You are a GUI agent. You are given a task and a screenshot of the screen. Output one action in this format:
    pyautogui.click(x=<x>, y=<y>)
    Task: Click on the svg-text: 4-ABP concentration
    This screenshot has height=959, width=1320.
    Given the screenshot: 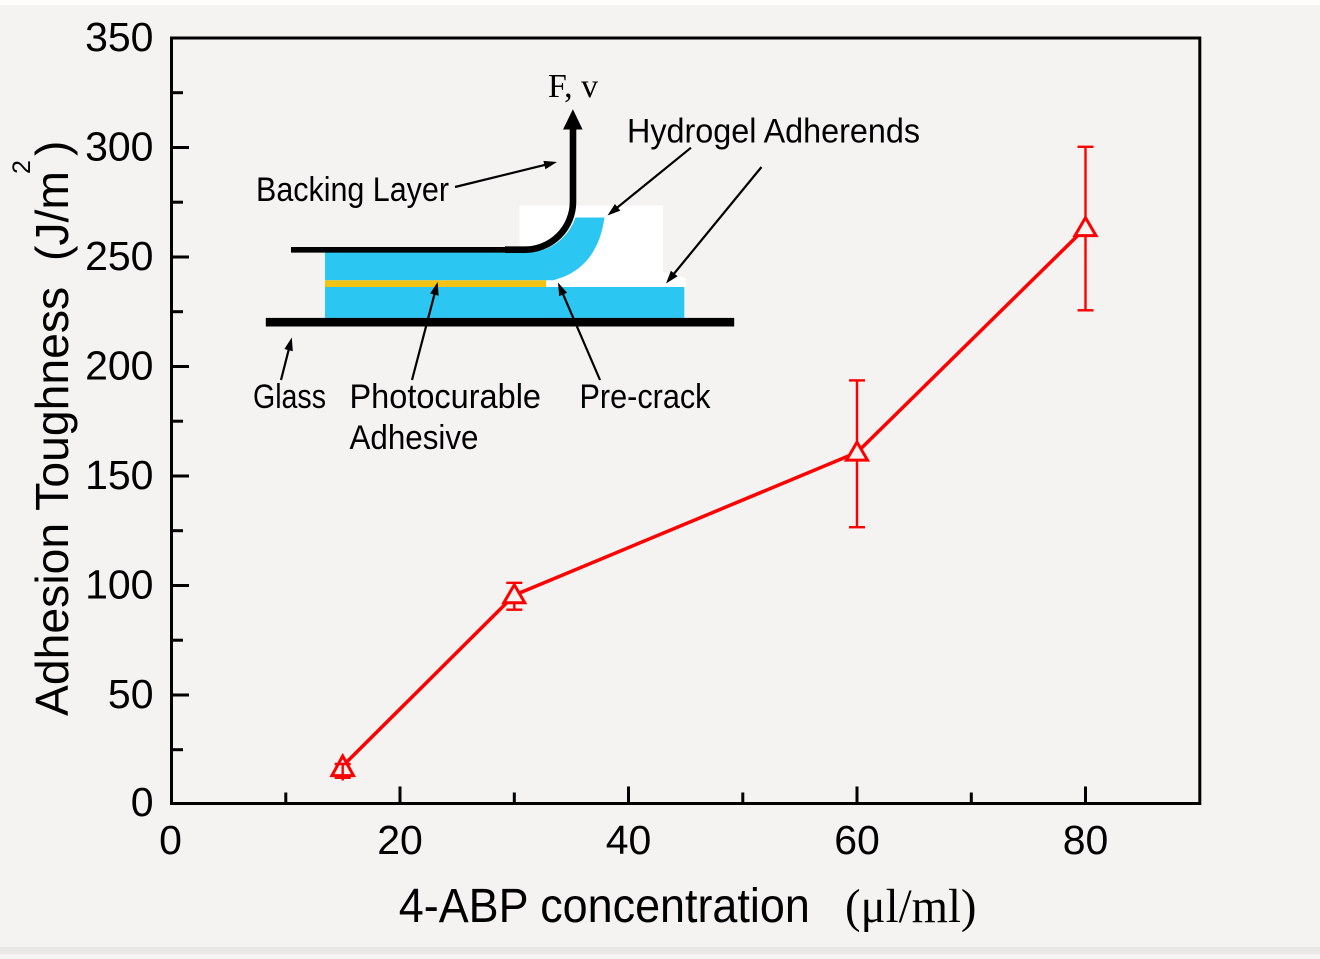 What is the action you would take?
    pyautogui.click(x=604, y=906)
    